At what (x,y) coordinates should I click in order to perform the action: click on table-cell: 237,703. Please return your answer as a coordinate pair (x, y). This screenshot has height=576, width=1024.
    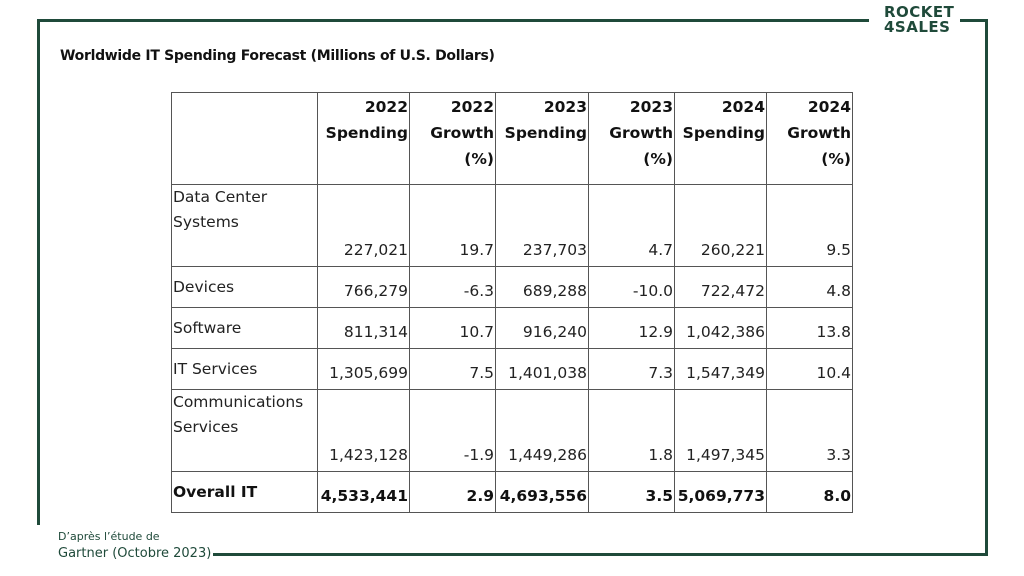
    Looking at the image, I should click on (542, 225).